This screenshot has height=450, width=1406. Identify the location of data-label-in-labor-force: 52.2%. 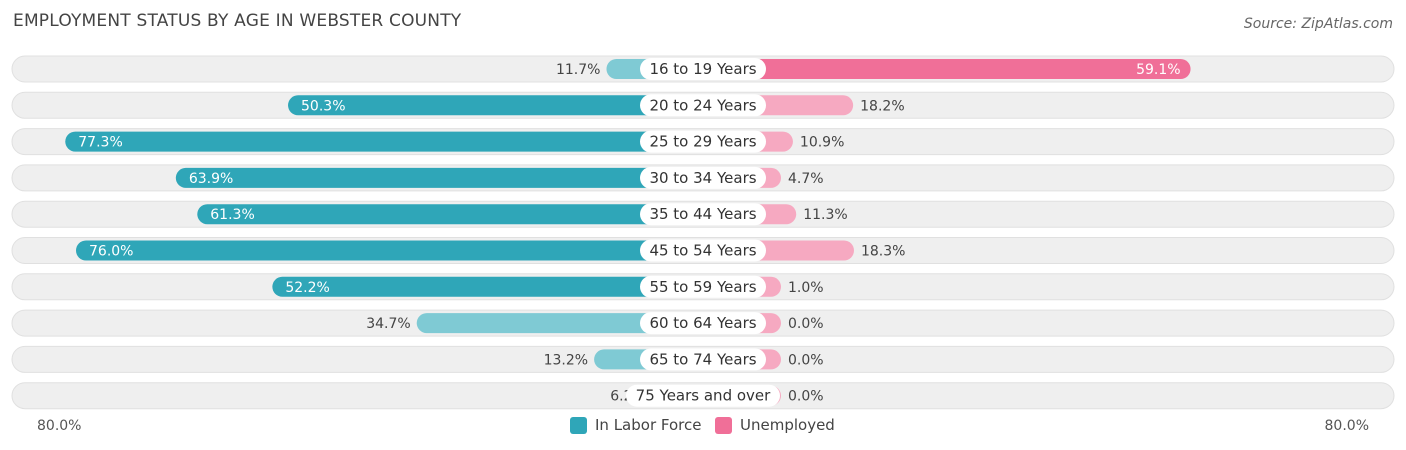
(307, 288).